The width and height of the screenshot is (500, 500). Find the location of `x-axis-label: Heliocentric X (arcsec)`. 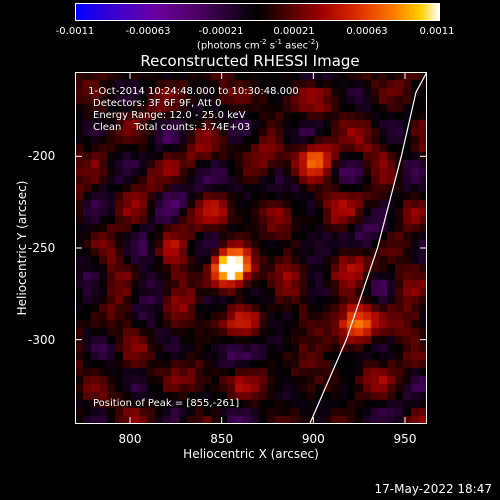

x-axis-label: Heliocentric X (arcsec) is located at coordinates (251, 454).